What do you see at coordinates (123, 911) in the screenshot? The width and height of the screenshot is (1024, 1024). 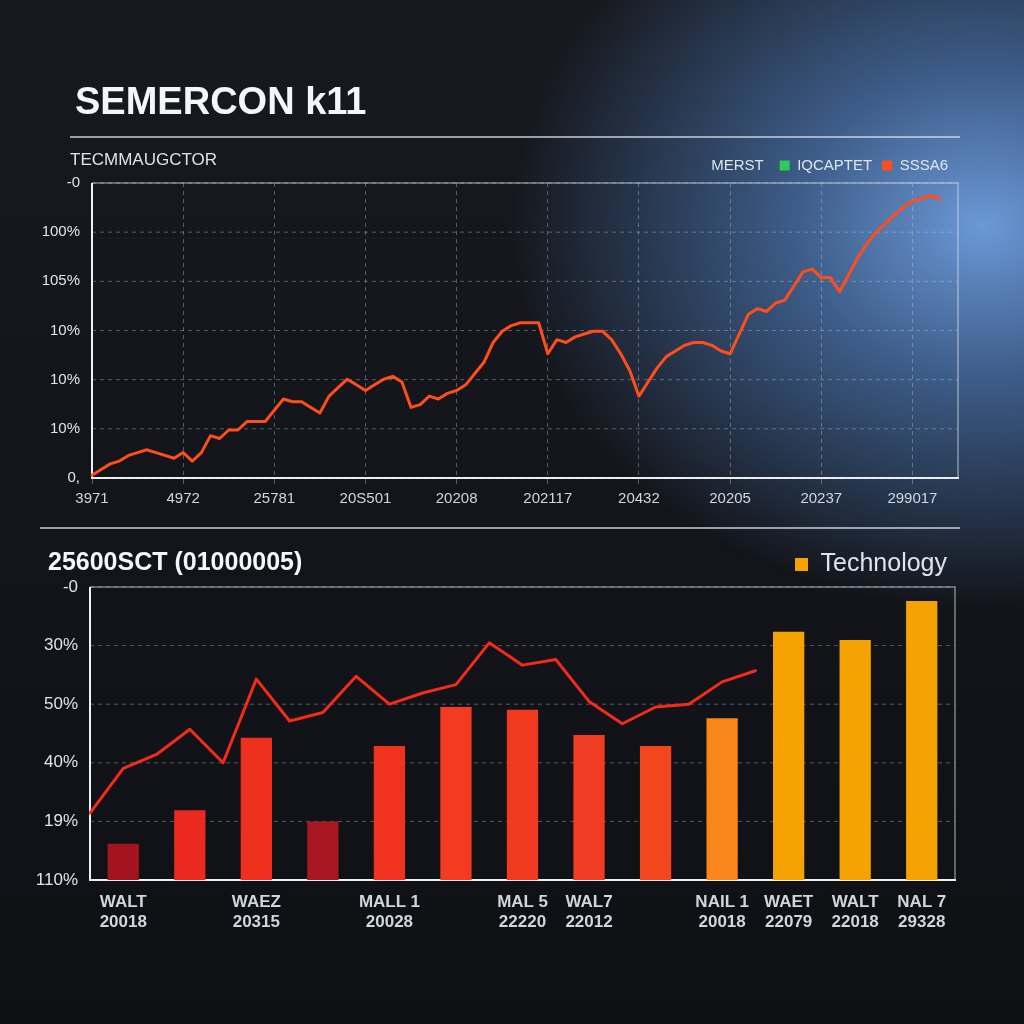 I see `x-tick-label: WALT 20018` at bounding box center [123, 911].